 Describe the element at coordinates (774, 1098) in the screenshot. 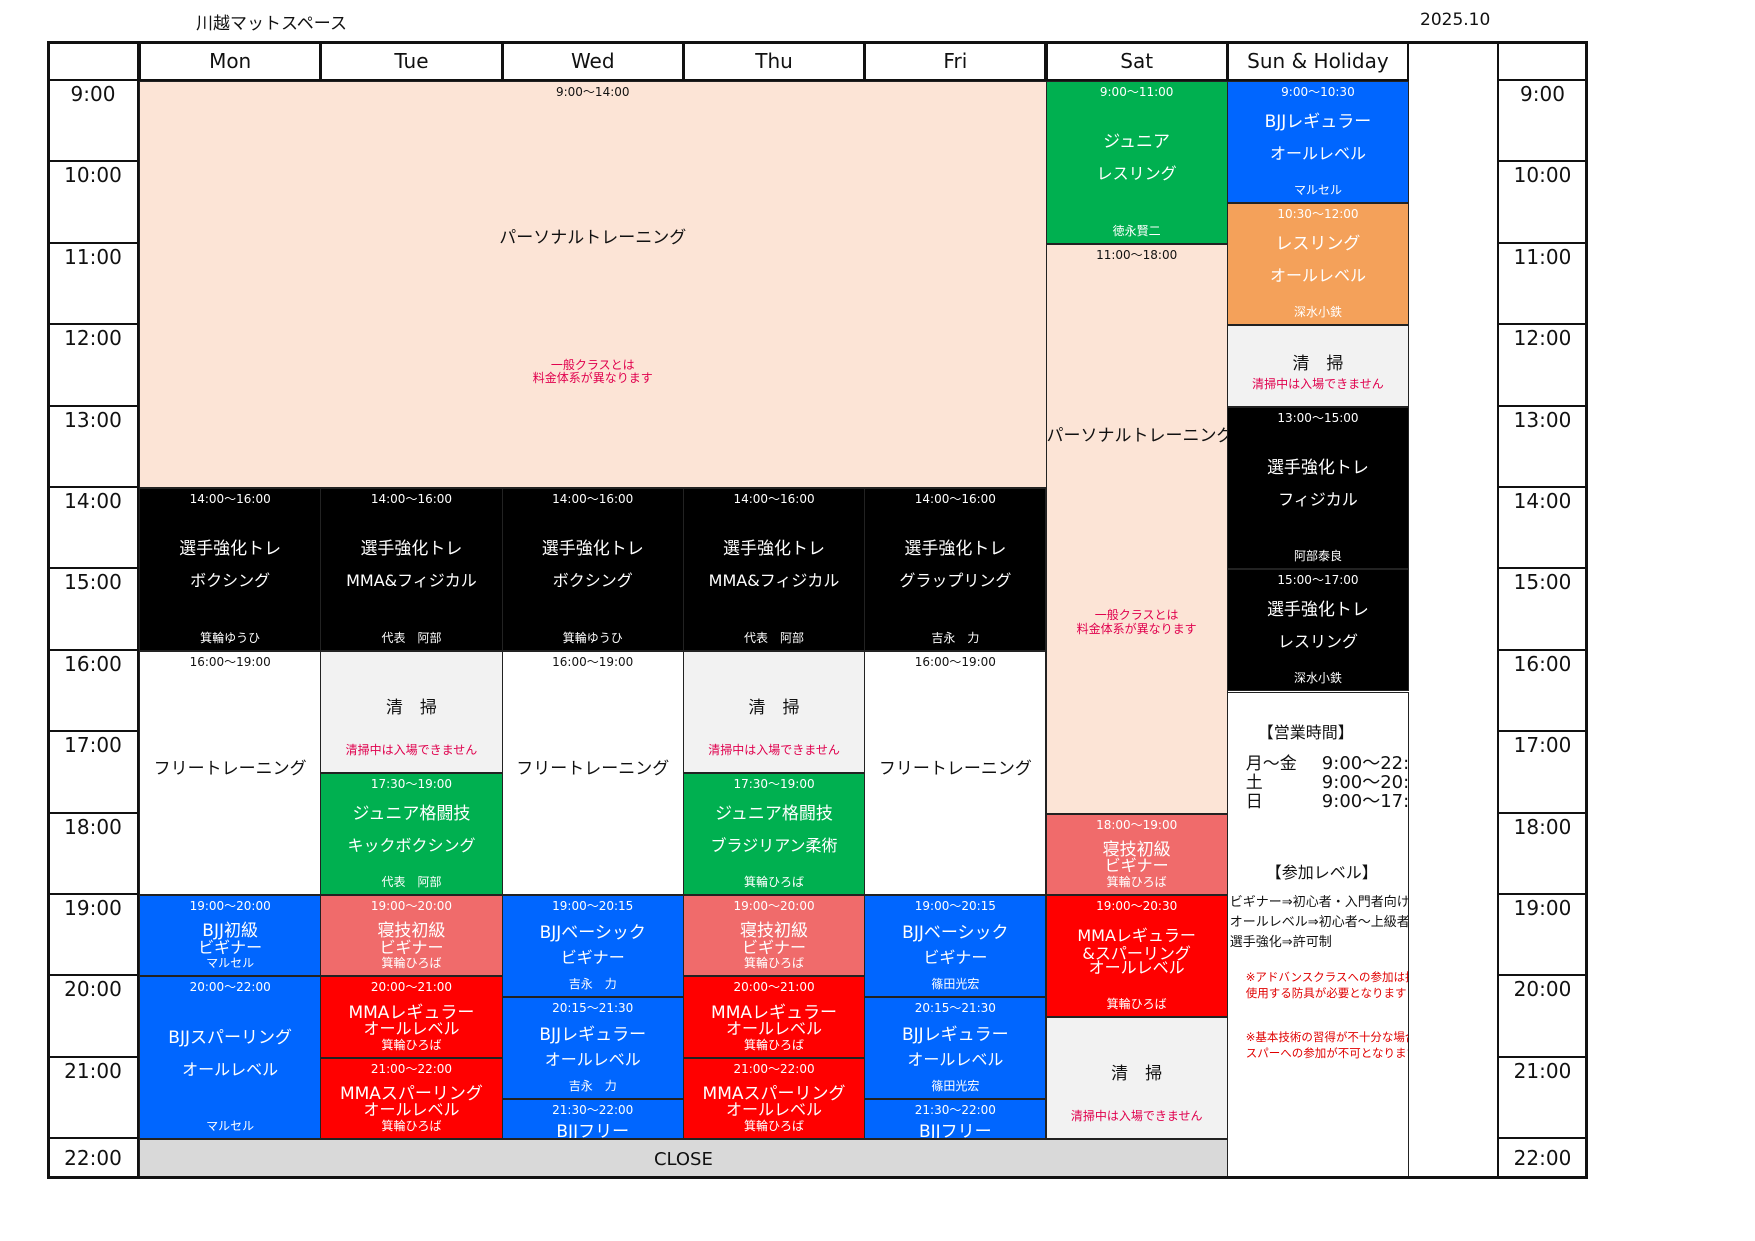

I see `class-block-thu-mma-spar: 21:00～22:00 MMAスパーリング オールレベル 箕輪ひろば` at that location.